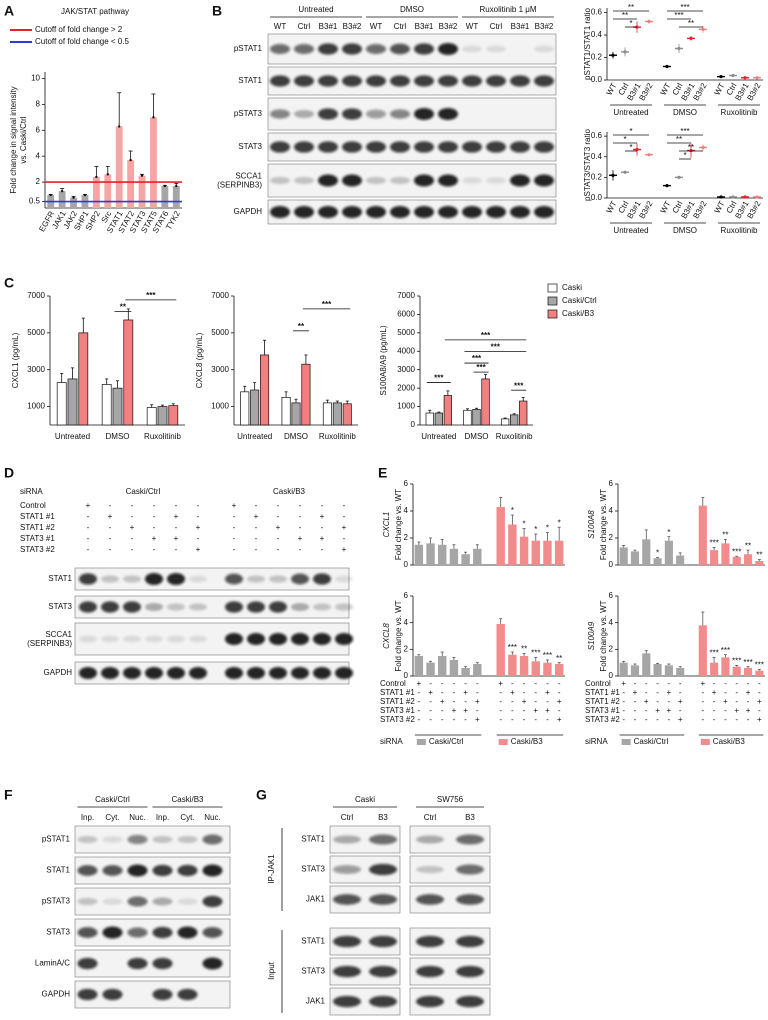  Describe the element at coordinates (591, 635) in the screenshot. I see `gene-label: S100A9` at that location.